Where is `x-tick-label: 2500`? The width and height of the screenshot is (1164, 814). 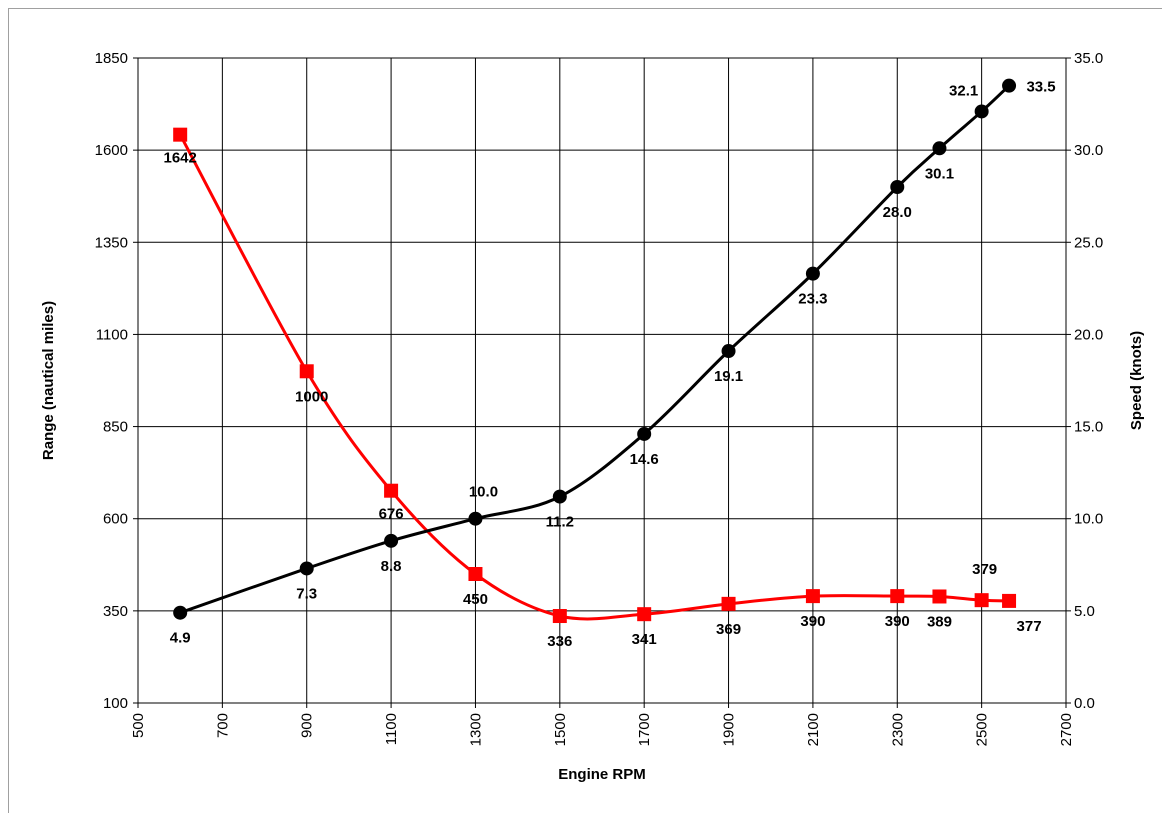
x-tick-label: 2500 is located at coordinates (982, 729).